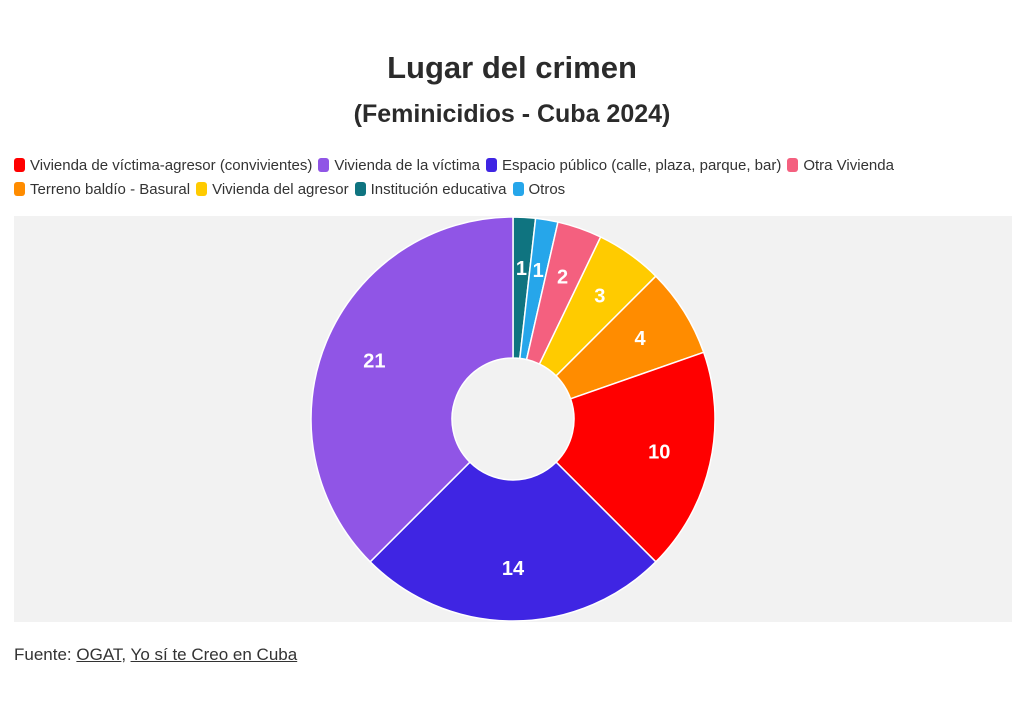 This screenshot has height=721, width=1024. I want to click on source-link-yo-si-te-creo: Yo sí te Creo en Cuba, so click(214, 654).